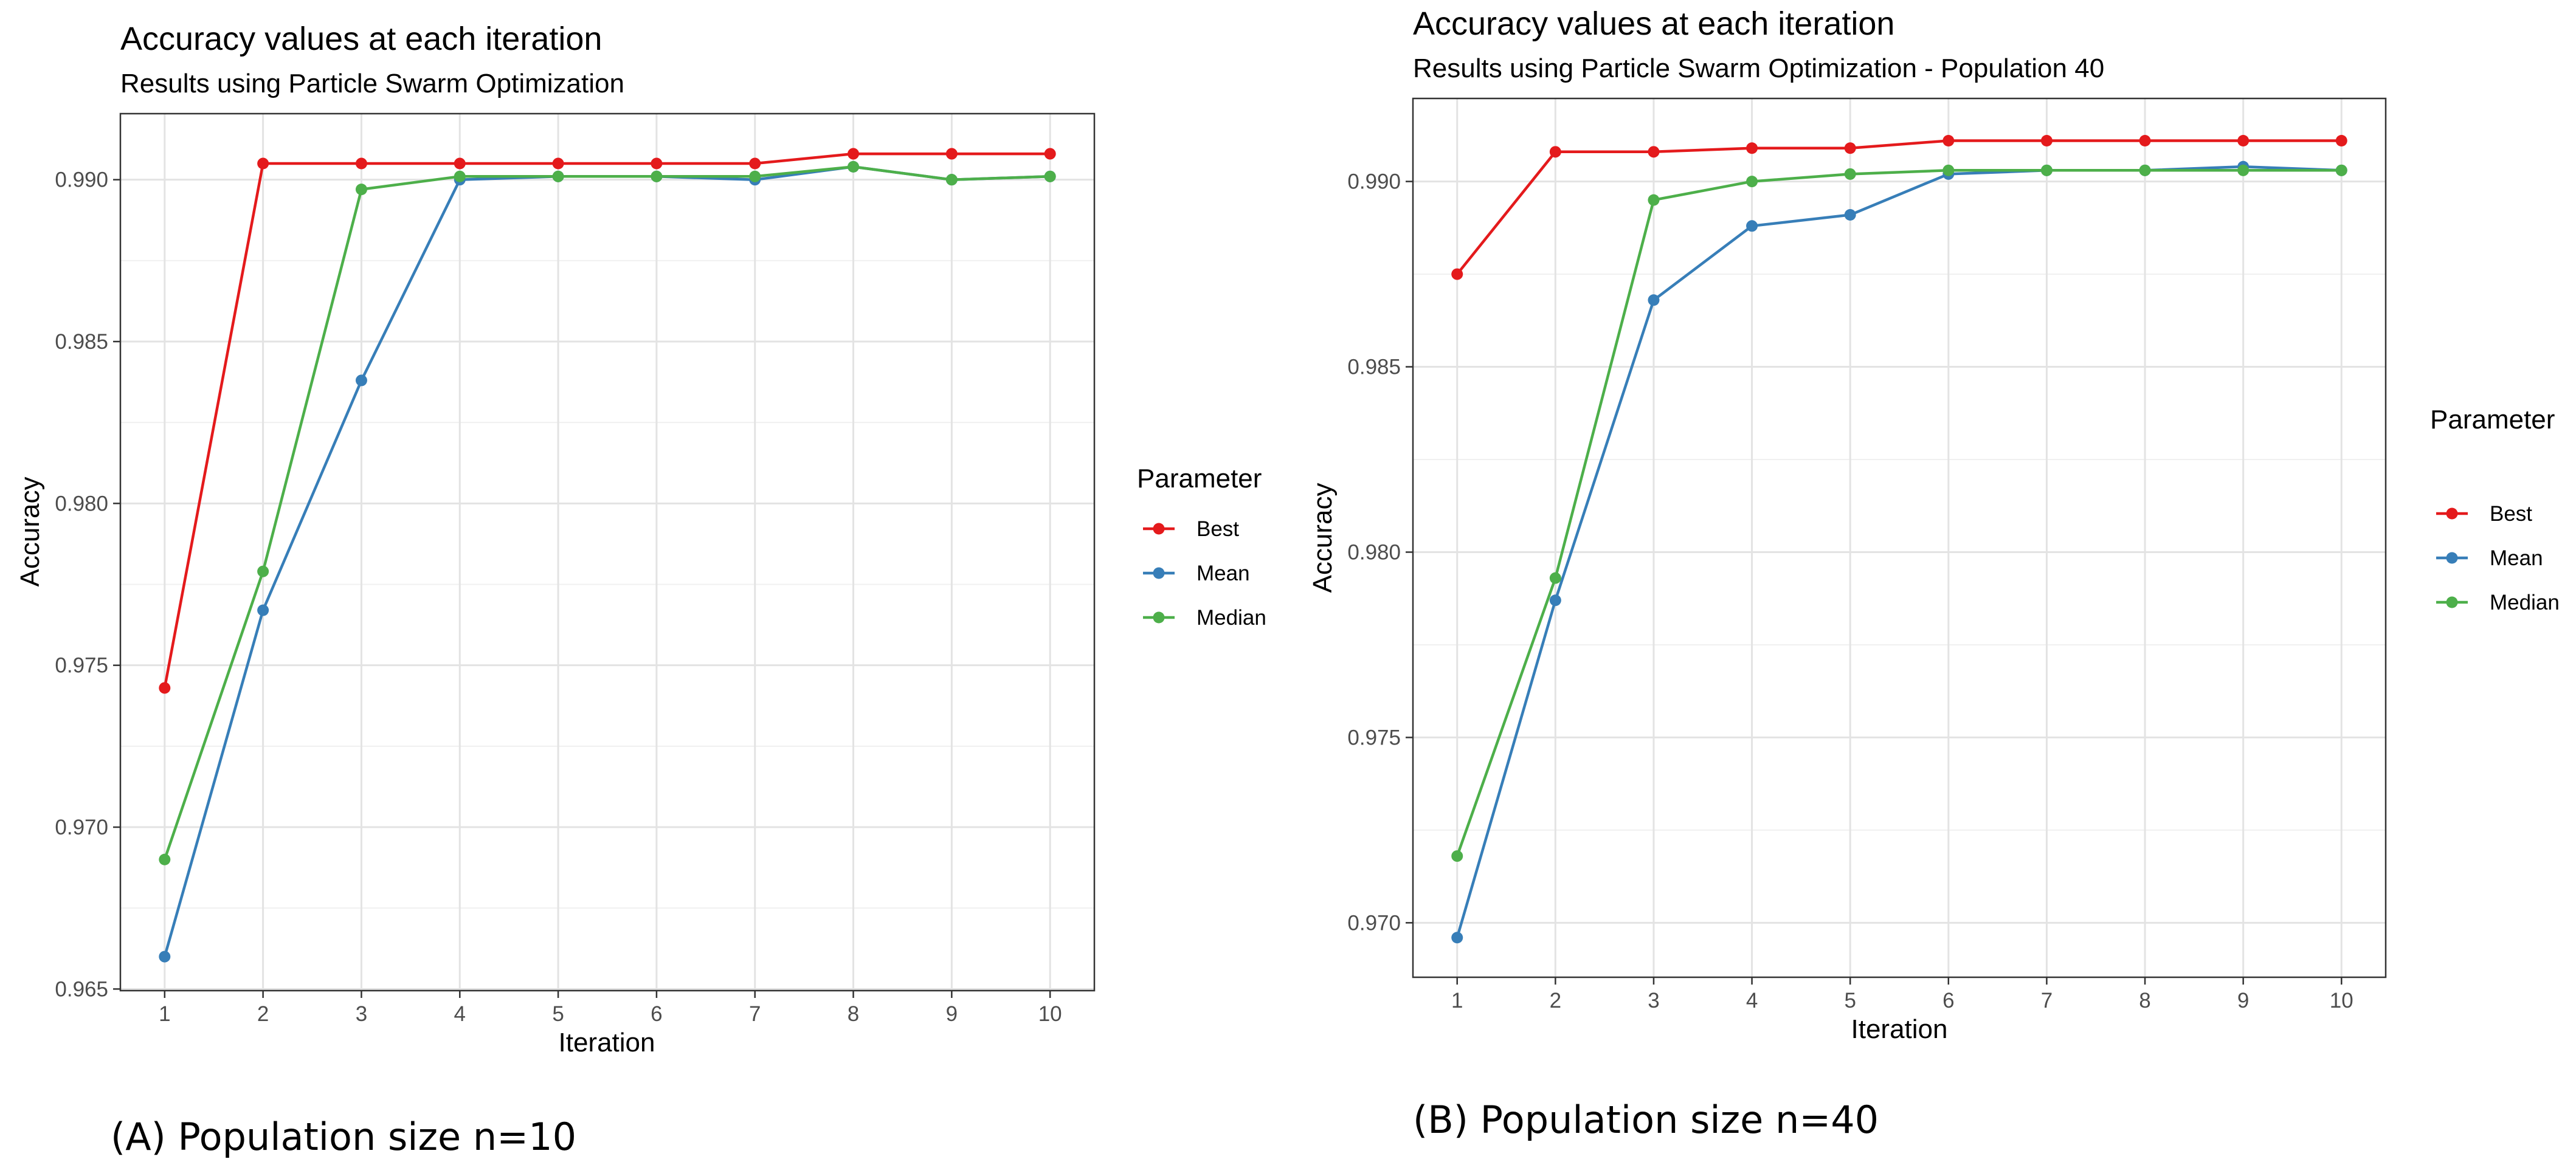 The width and height of the screenshot is (2576, 1176). I want to click on y-axis-ticks: 0.970 0.975 0.980 0.985 0.990, so click(1380, 552).